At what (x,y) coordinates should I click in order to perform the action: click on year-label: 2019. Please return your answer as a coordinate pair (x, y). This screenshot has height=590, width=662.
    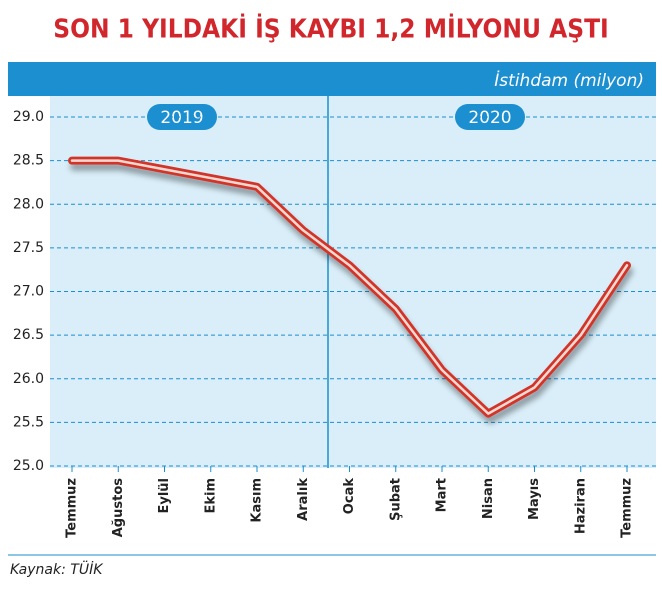
    Looking at the image, I should click on (181, 118).